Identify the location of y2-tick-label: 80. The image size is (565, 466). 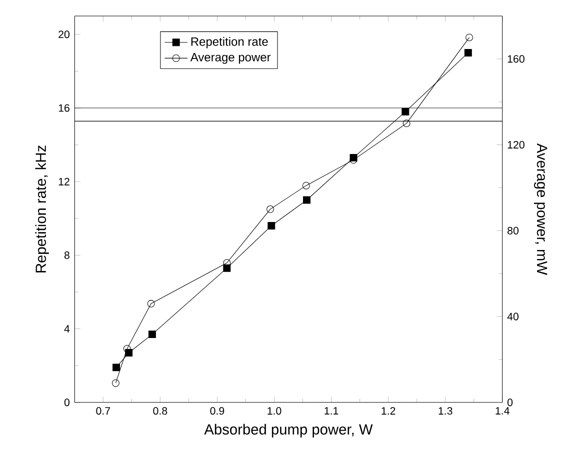
(513, 230).